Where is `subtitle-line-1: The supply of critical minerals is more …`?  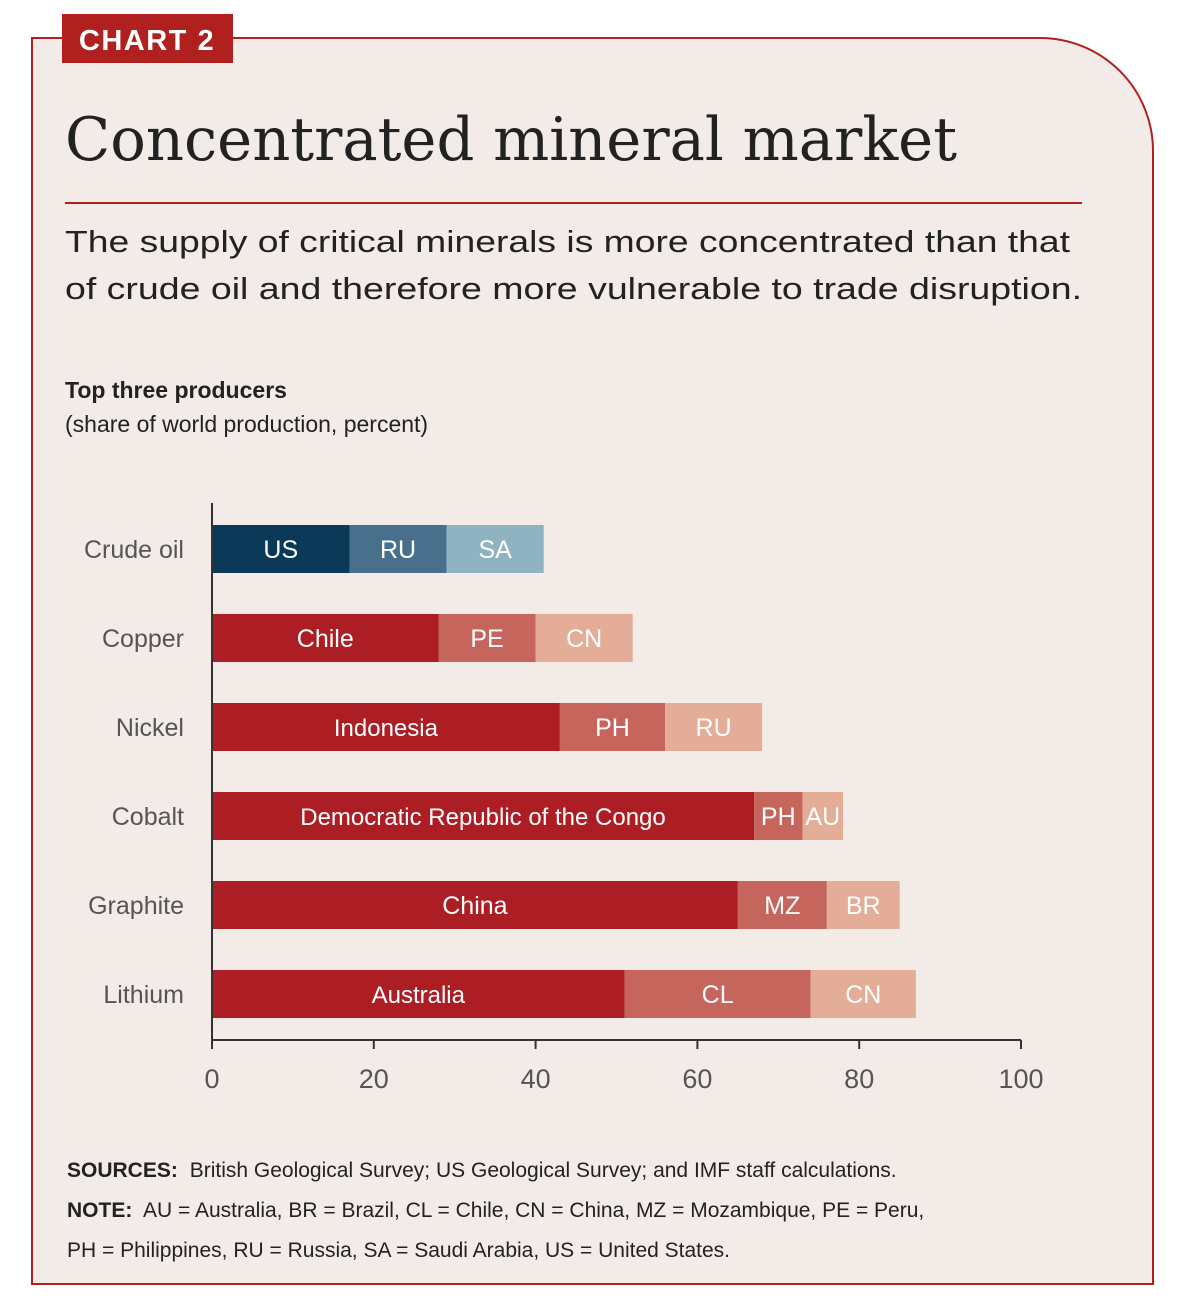 subtitle-line-1: The supply of critical minerals is more … is located at coordinates (567, 241).